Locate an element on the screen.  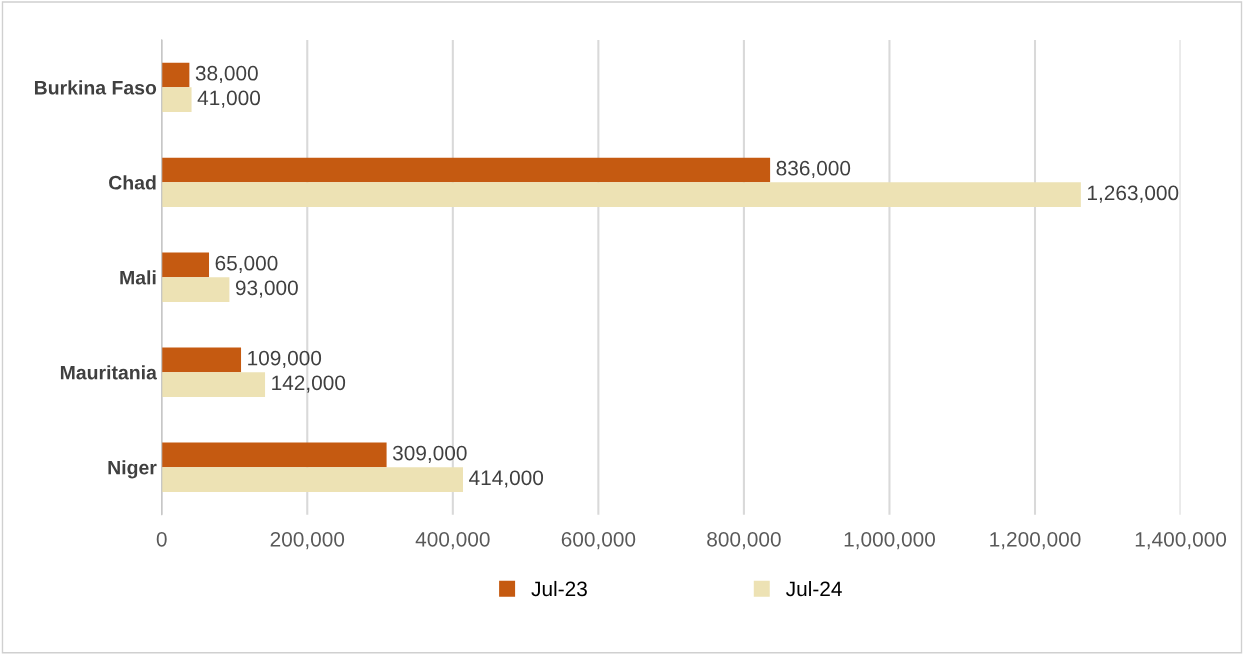
data-label: 309,000 is located at coordinates (429, 454).